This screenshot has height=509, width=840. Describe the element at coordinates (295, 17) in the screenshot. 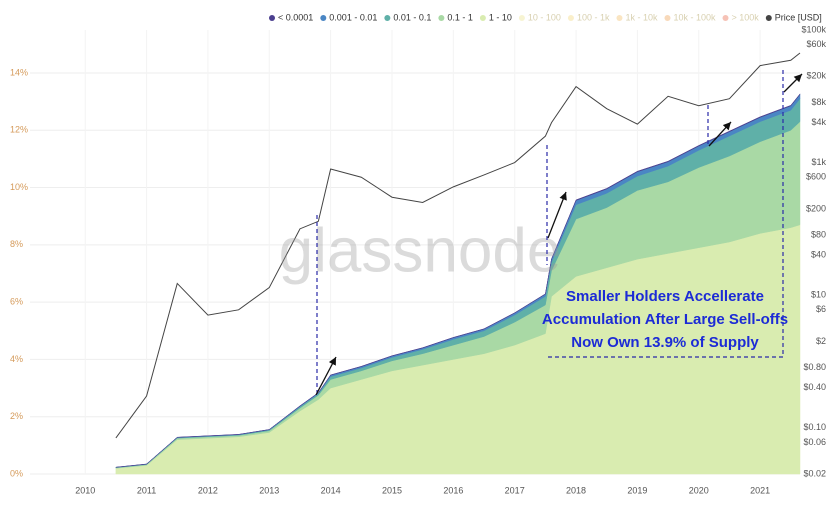

I see `legend-label: < 0.0001` at that location.